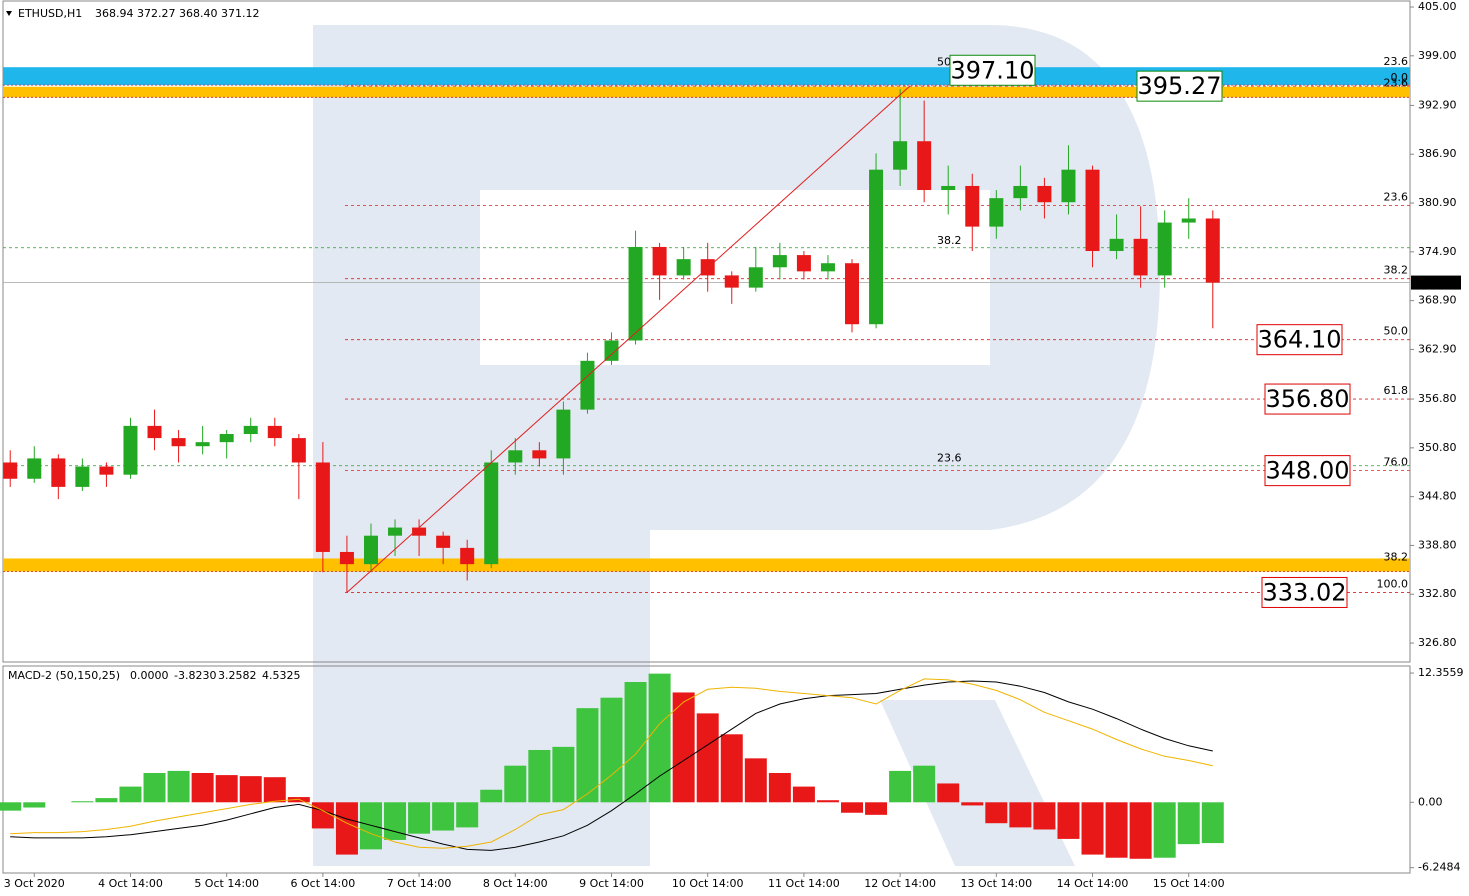 Image resolution: width=1469 pixels, height=896 pixels. What do you see at coordinates (1396, 390) in the screenshot?
I see `fib-label-red: 61.8` at bounding box center [1396, 390].